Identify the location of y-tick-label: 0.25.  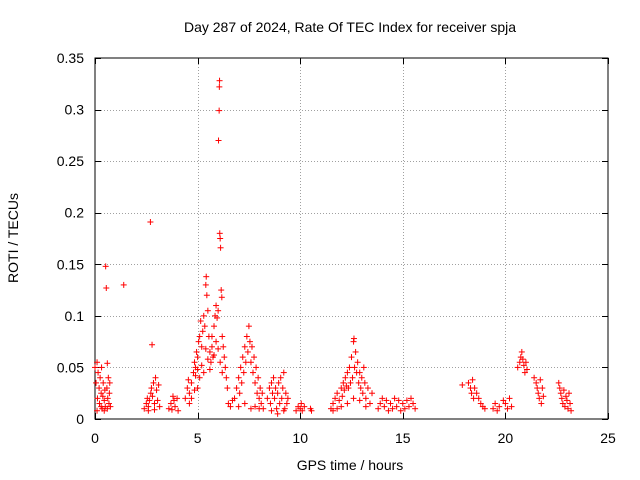
(70, 161).